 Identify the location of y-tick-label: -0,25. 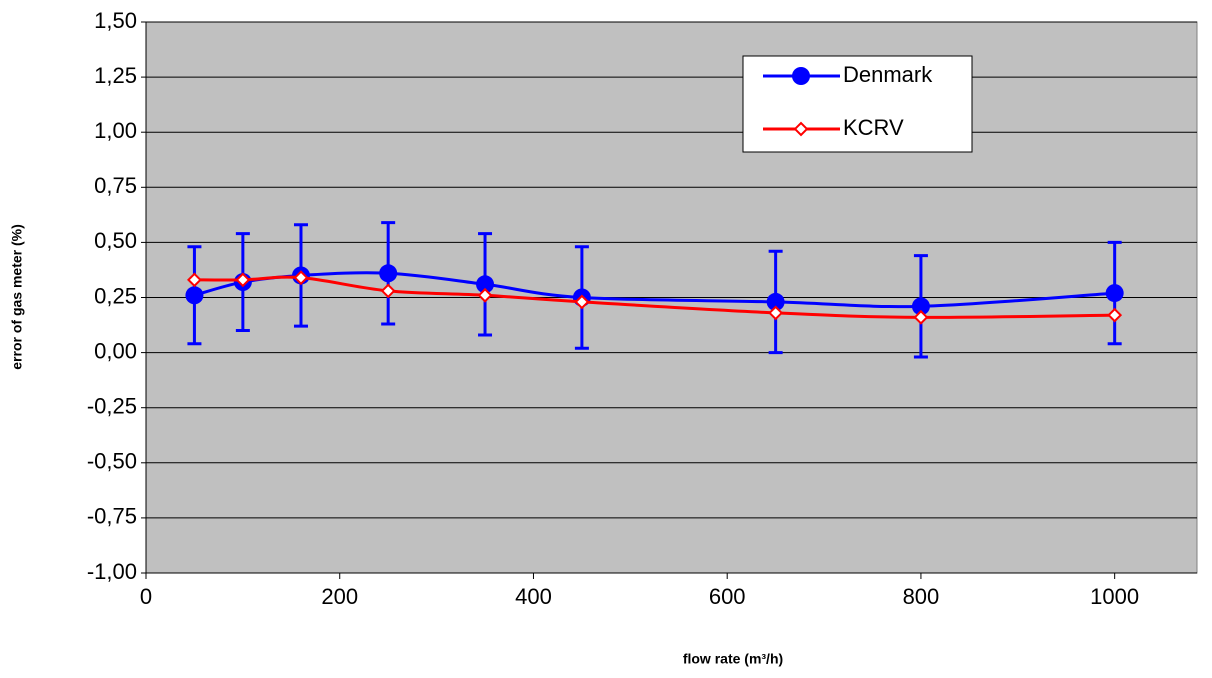
(112, 406).